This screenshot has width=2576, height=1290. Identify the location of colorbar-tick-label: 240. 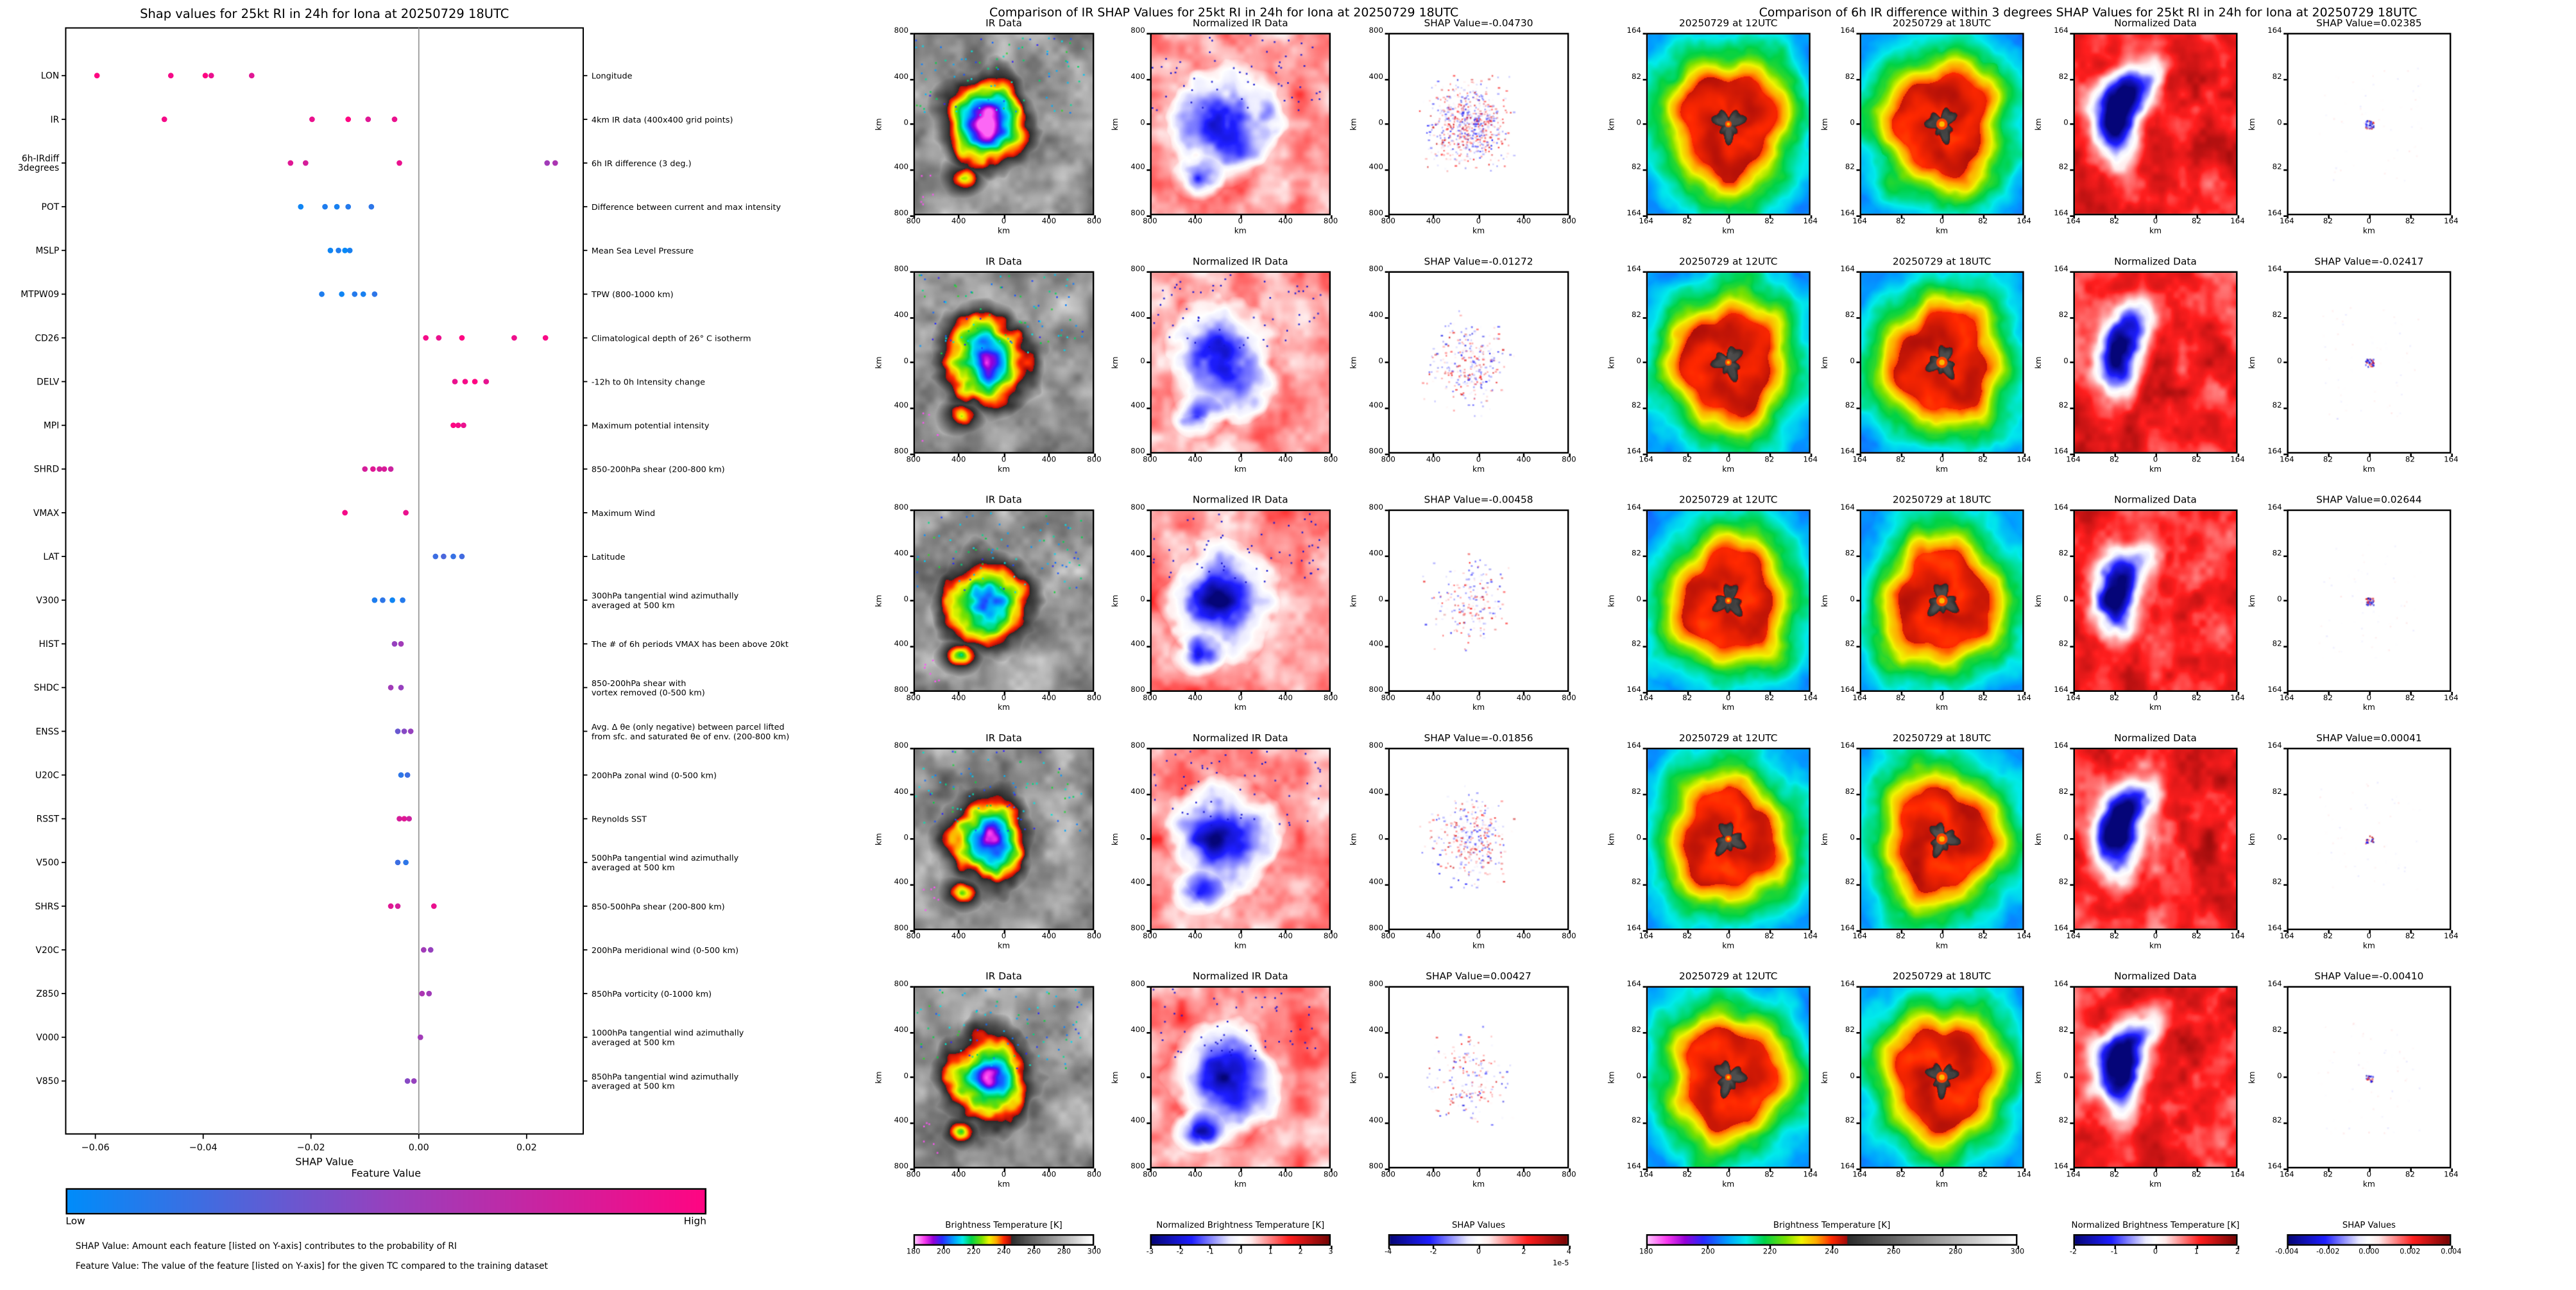
(1004, 1252).